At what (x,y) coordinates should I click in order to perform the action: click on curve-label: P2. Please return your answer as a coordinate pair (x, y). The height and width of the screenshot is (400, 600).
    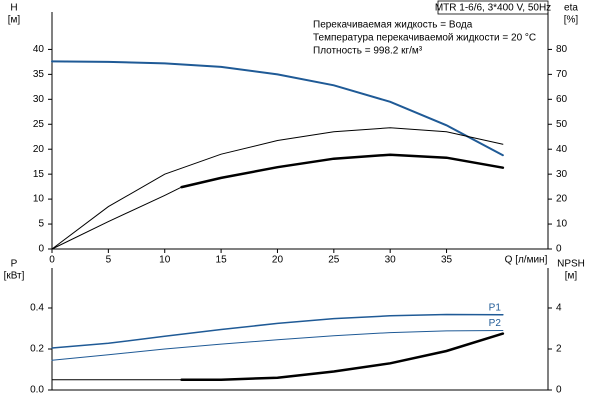
    Looking at the image, I should click on (495, 323).